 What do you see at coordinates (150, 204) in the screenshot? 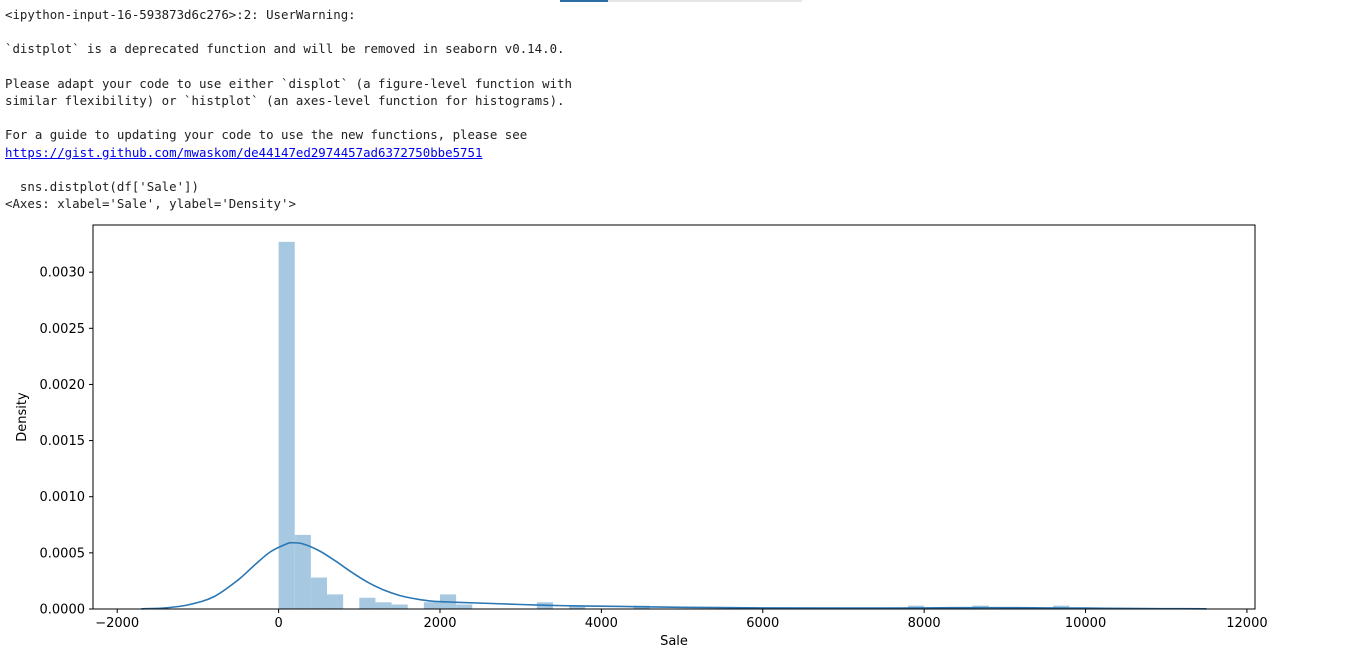
I see `axes-repr: <Axes: xlabel='Sale', ylabel='Density'>` at bounding box center [150, 204].